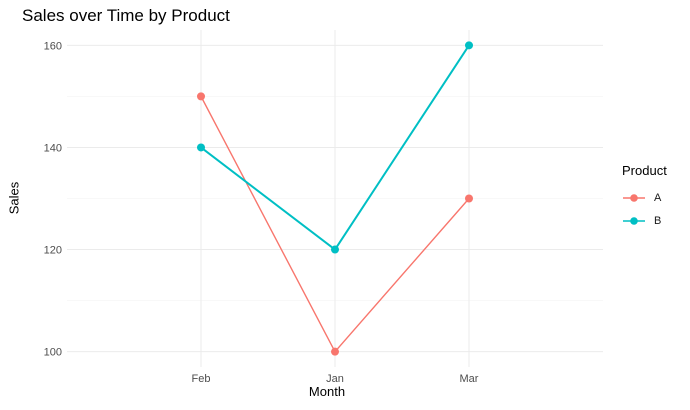 The image size is (690, 410). Describe the element at coordinates (644, 170) in the screenshot. I see `legend-title: Product` at that location.